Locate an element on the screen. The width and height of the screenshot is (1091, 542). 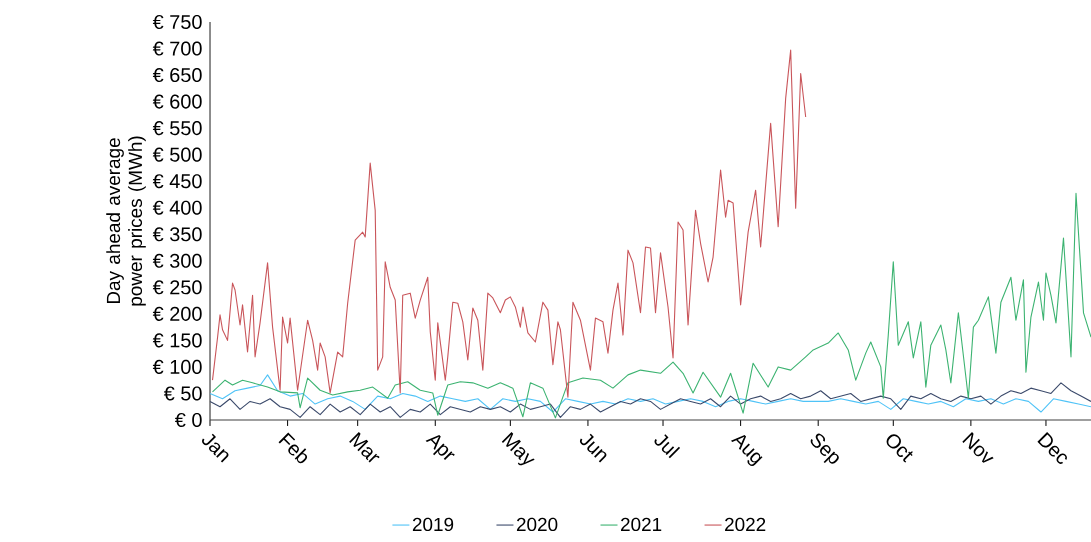
y-tick-label: € 450 is located at coordinates (177, 181).